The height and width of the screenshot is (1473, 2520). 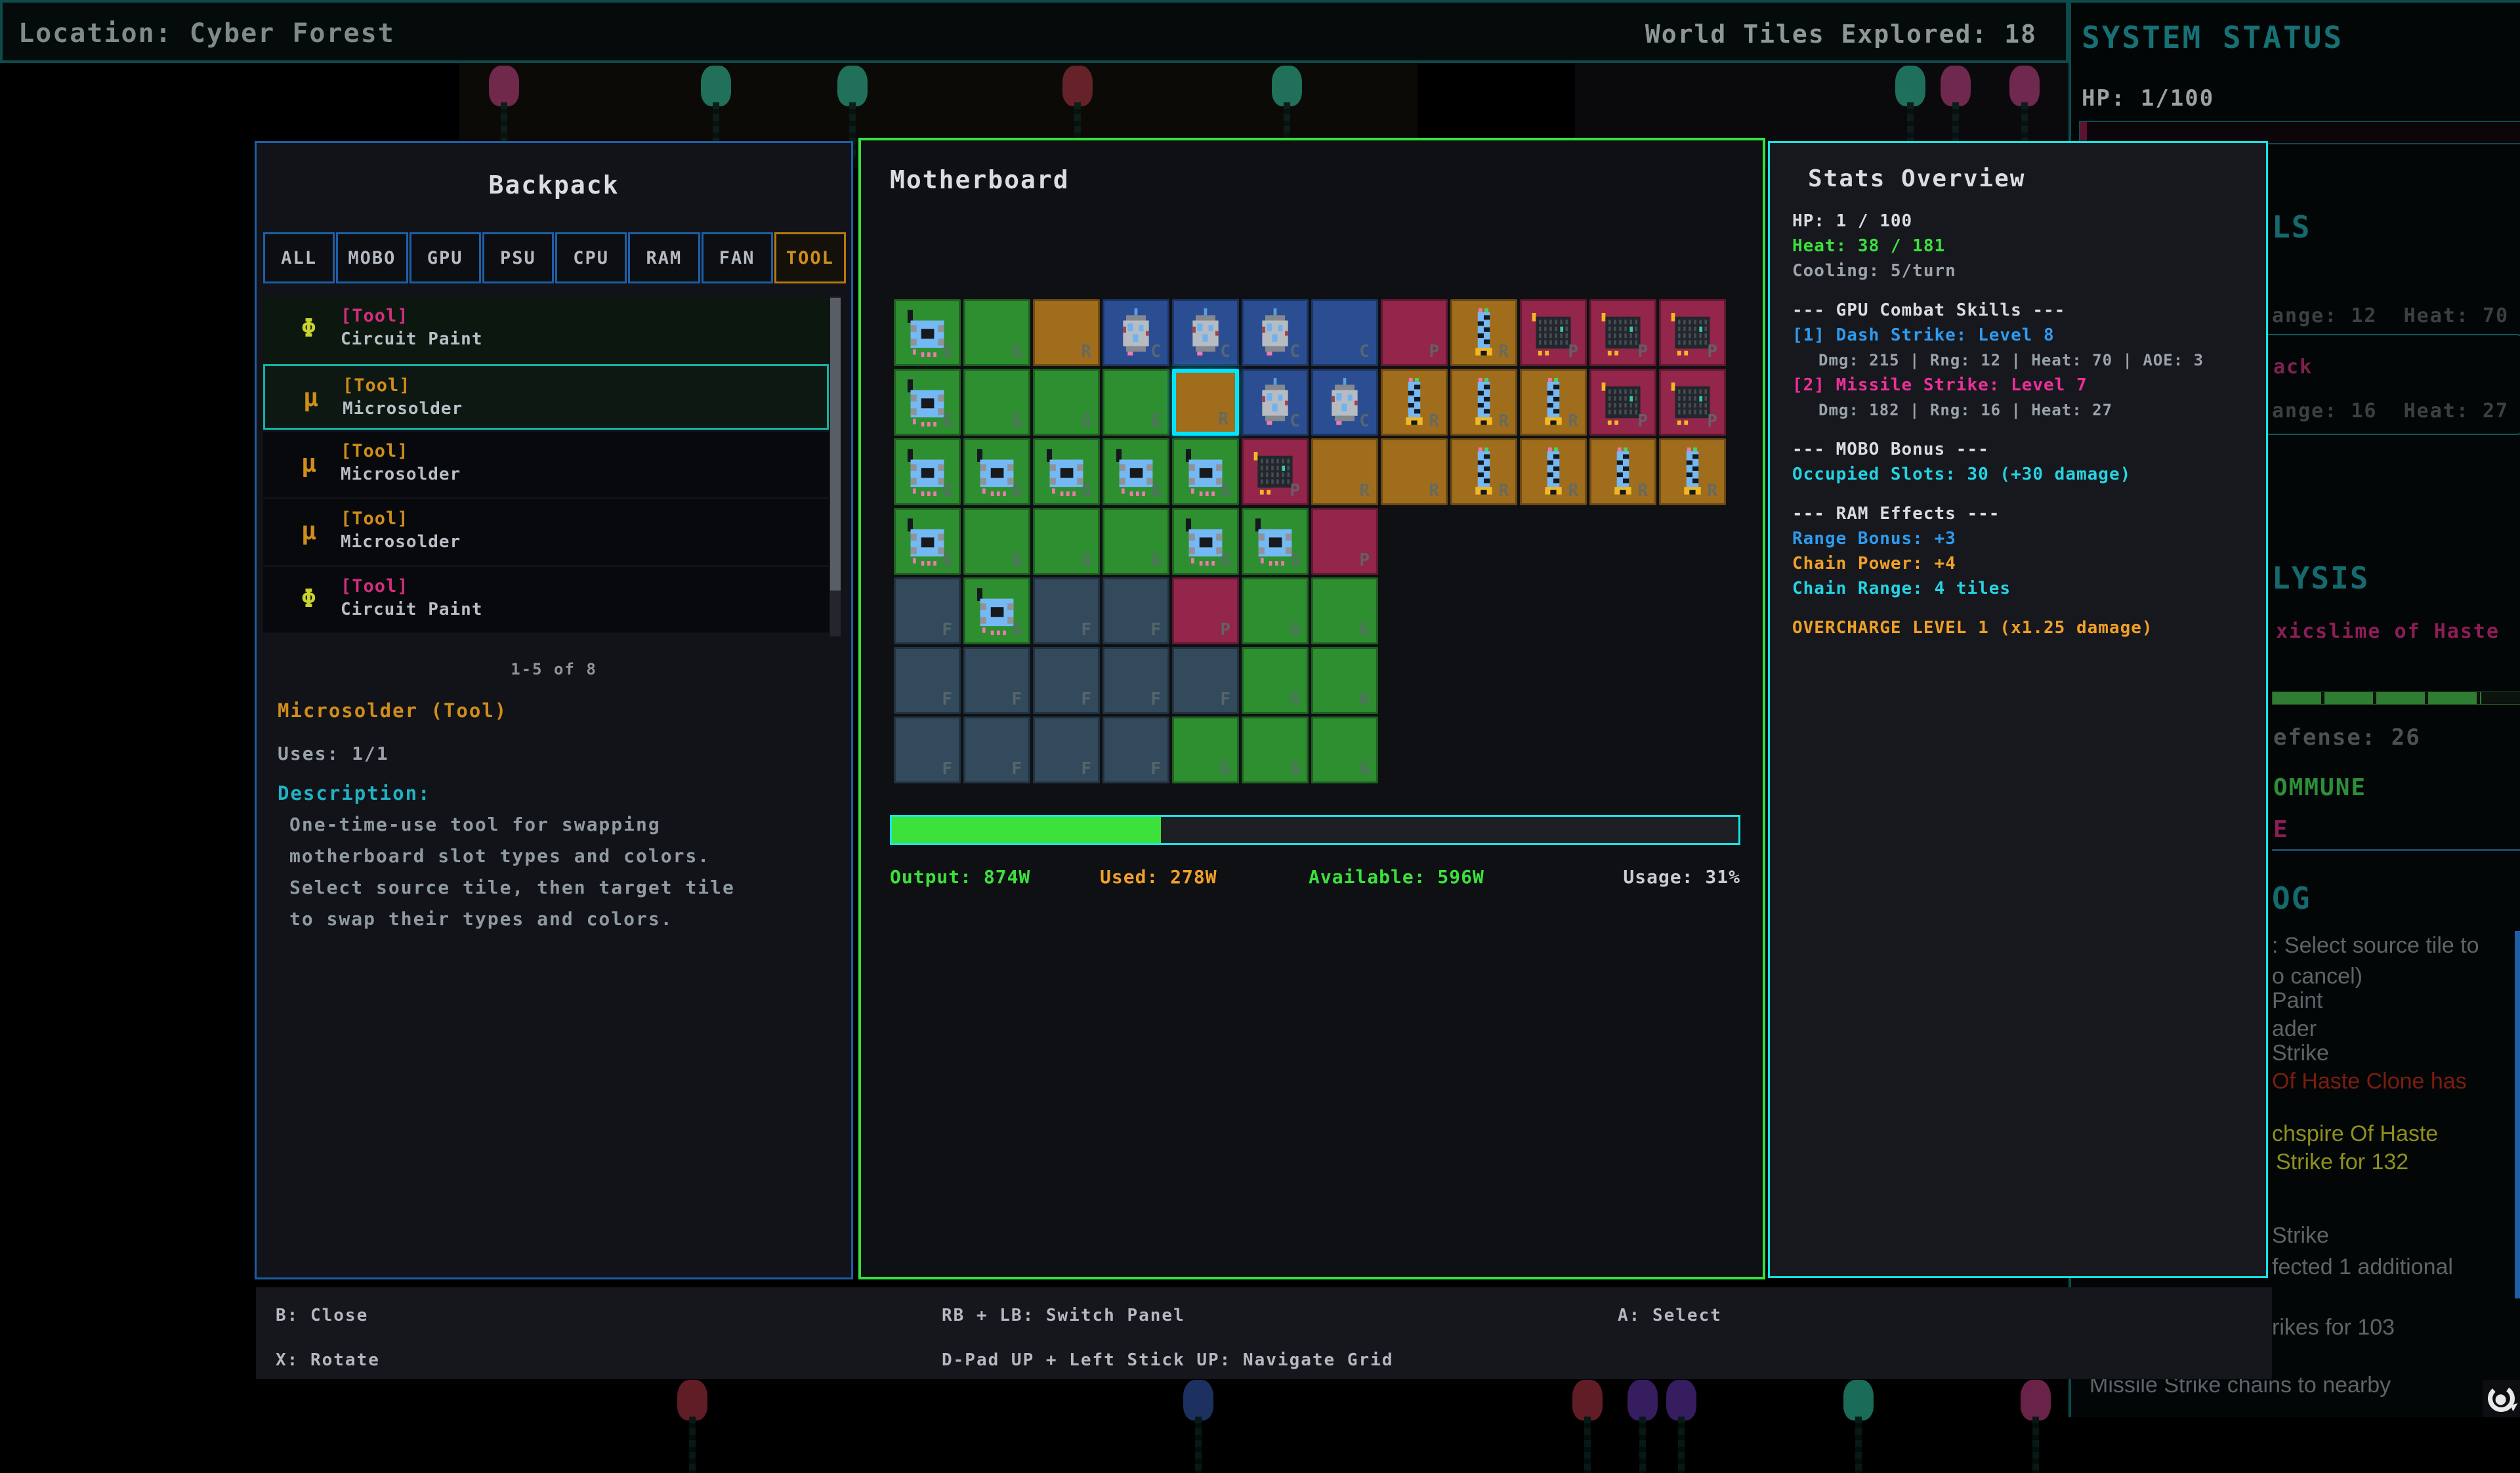 What do you see at coordinates (2517, 1114) in the screenshot?
I see `log-scrollbar` at bounding box center [2517, 1114].